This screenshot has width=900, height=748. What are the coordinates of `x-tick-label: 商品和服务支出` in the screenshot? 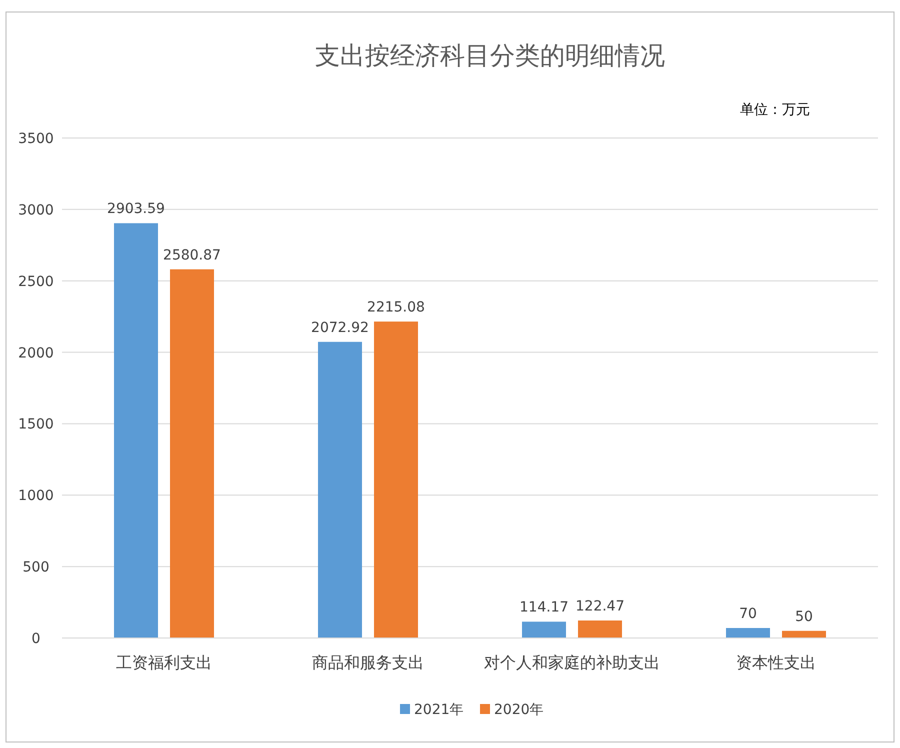 It's located at (368, 662).